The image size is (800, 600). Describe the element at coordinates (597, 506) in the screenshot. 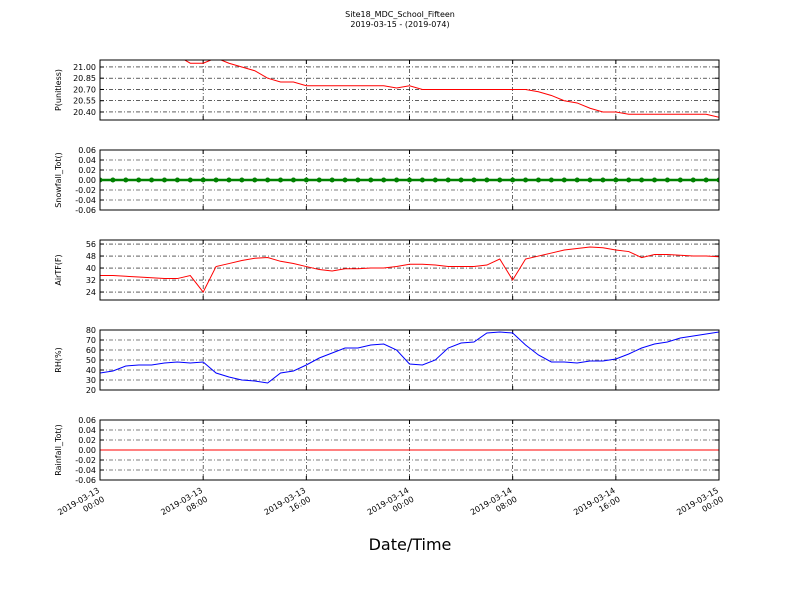

I see `x-tick-label: 2019-03-1416:00` at that location.